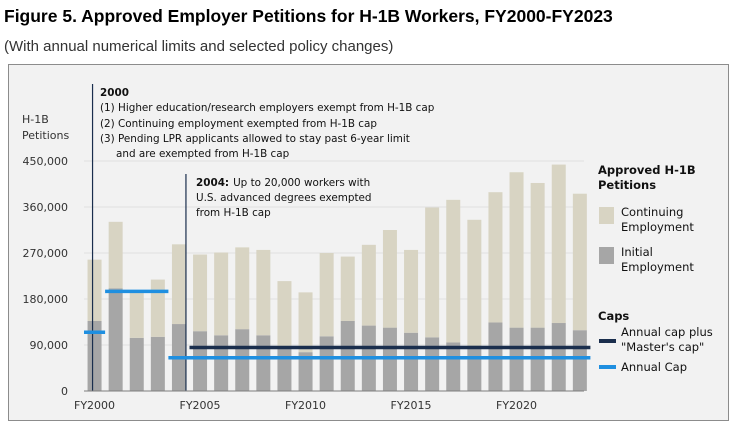  Describe the element at coordinates (200, 361) in the screenshot. I see `bar-initial-2005` at that location.